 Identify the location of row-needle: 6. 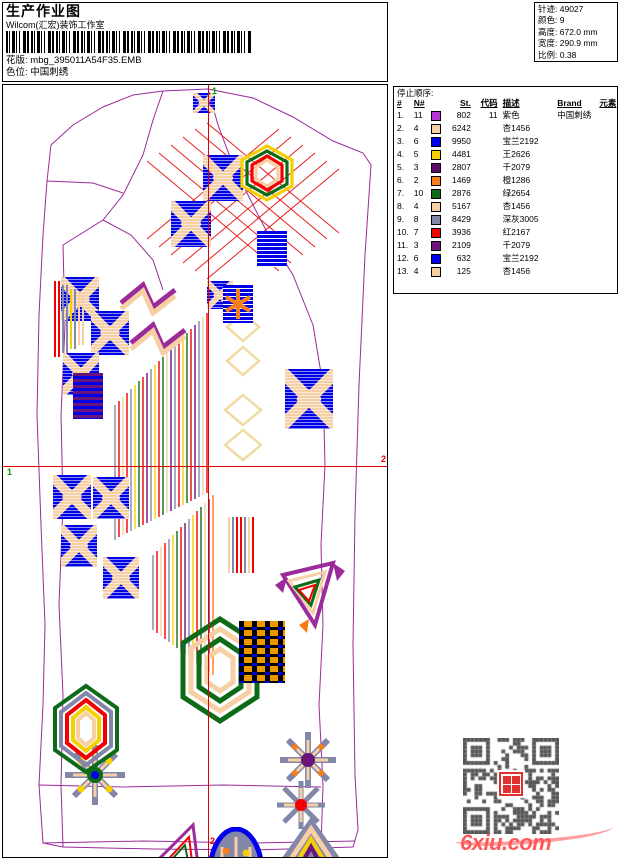
(416, 141).